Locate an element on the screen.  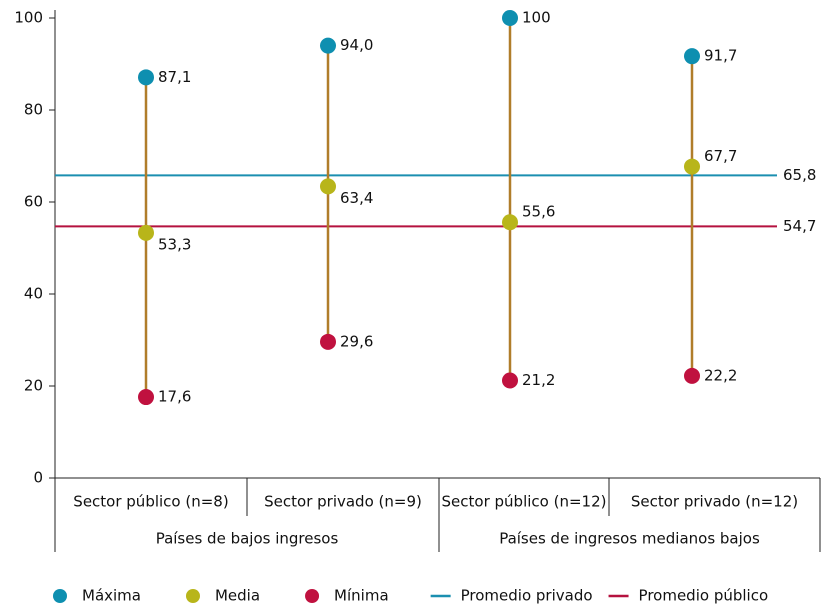
value-label: 55,6 is located at coordinates (538, 212).